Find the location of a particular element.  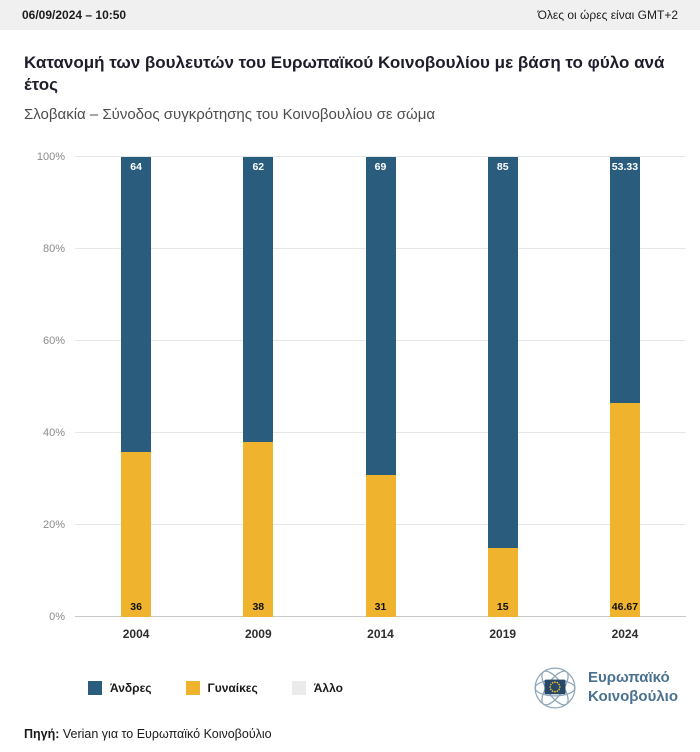

legend-item-Γυναίκες: Γυναίκες is located at coordinates (221, 688).